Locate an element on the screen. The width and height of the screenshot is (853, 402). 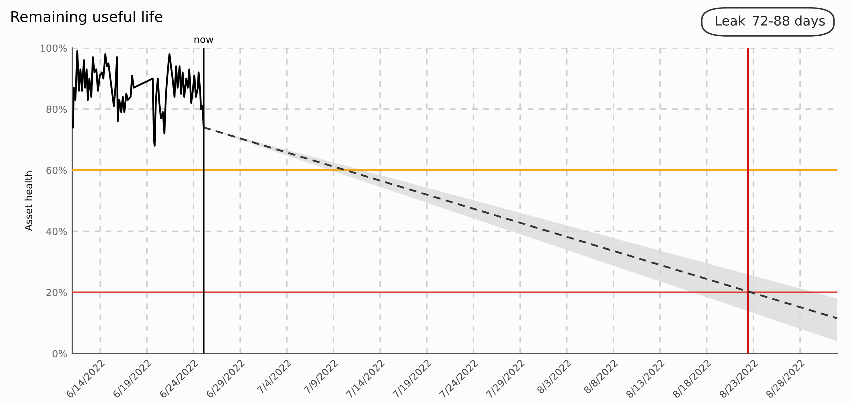
ref-line-label: now is located at coordinates (204, 41).